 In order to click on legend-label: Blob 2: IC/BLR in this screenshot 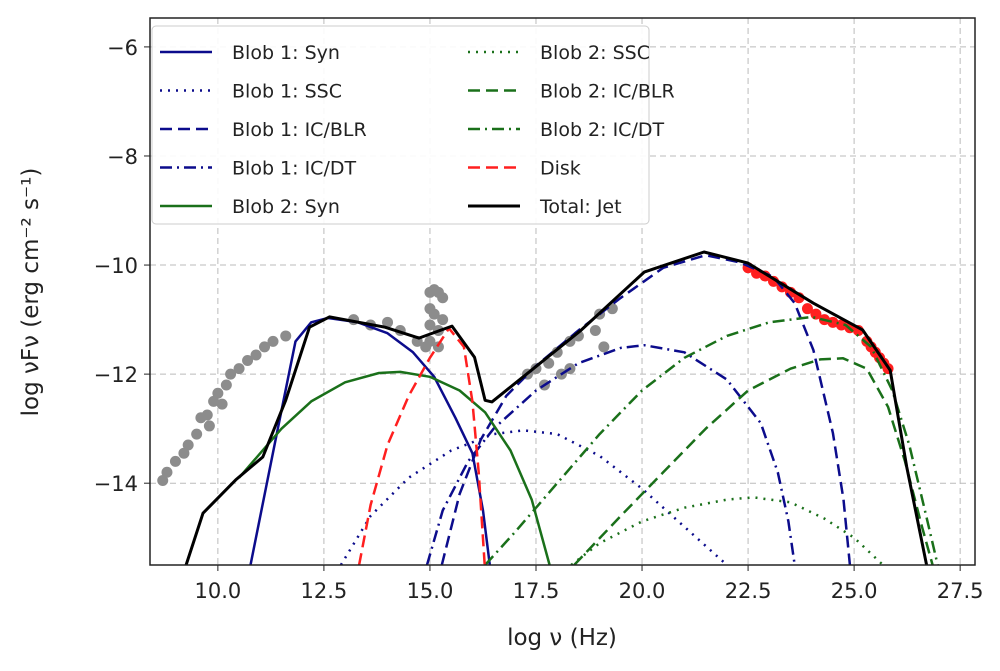, I will do `click(607, 92)`.